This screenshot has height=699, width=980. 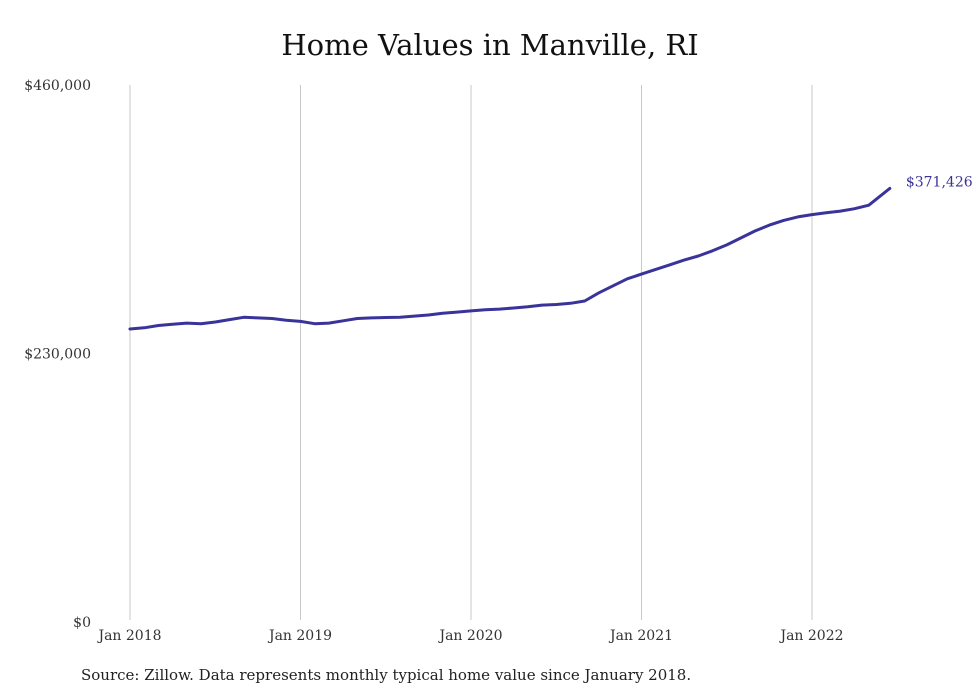 I want to click on x-tick-label: Jan 2018, so click(x=128, y=636).